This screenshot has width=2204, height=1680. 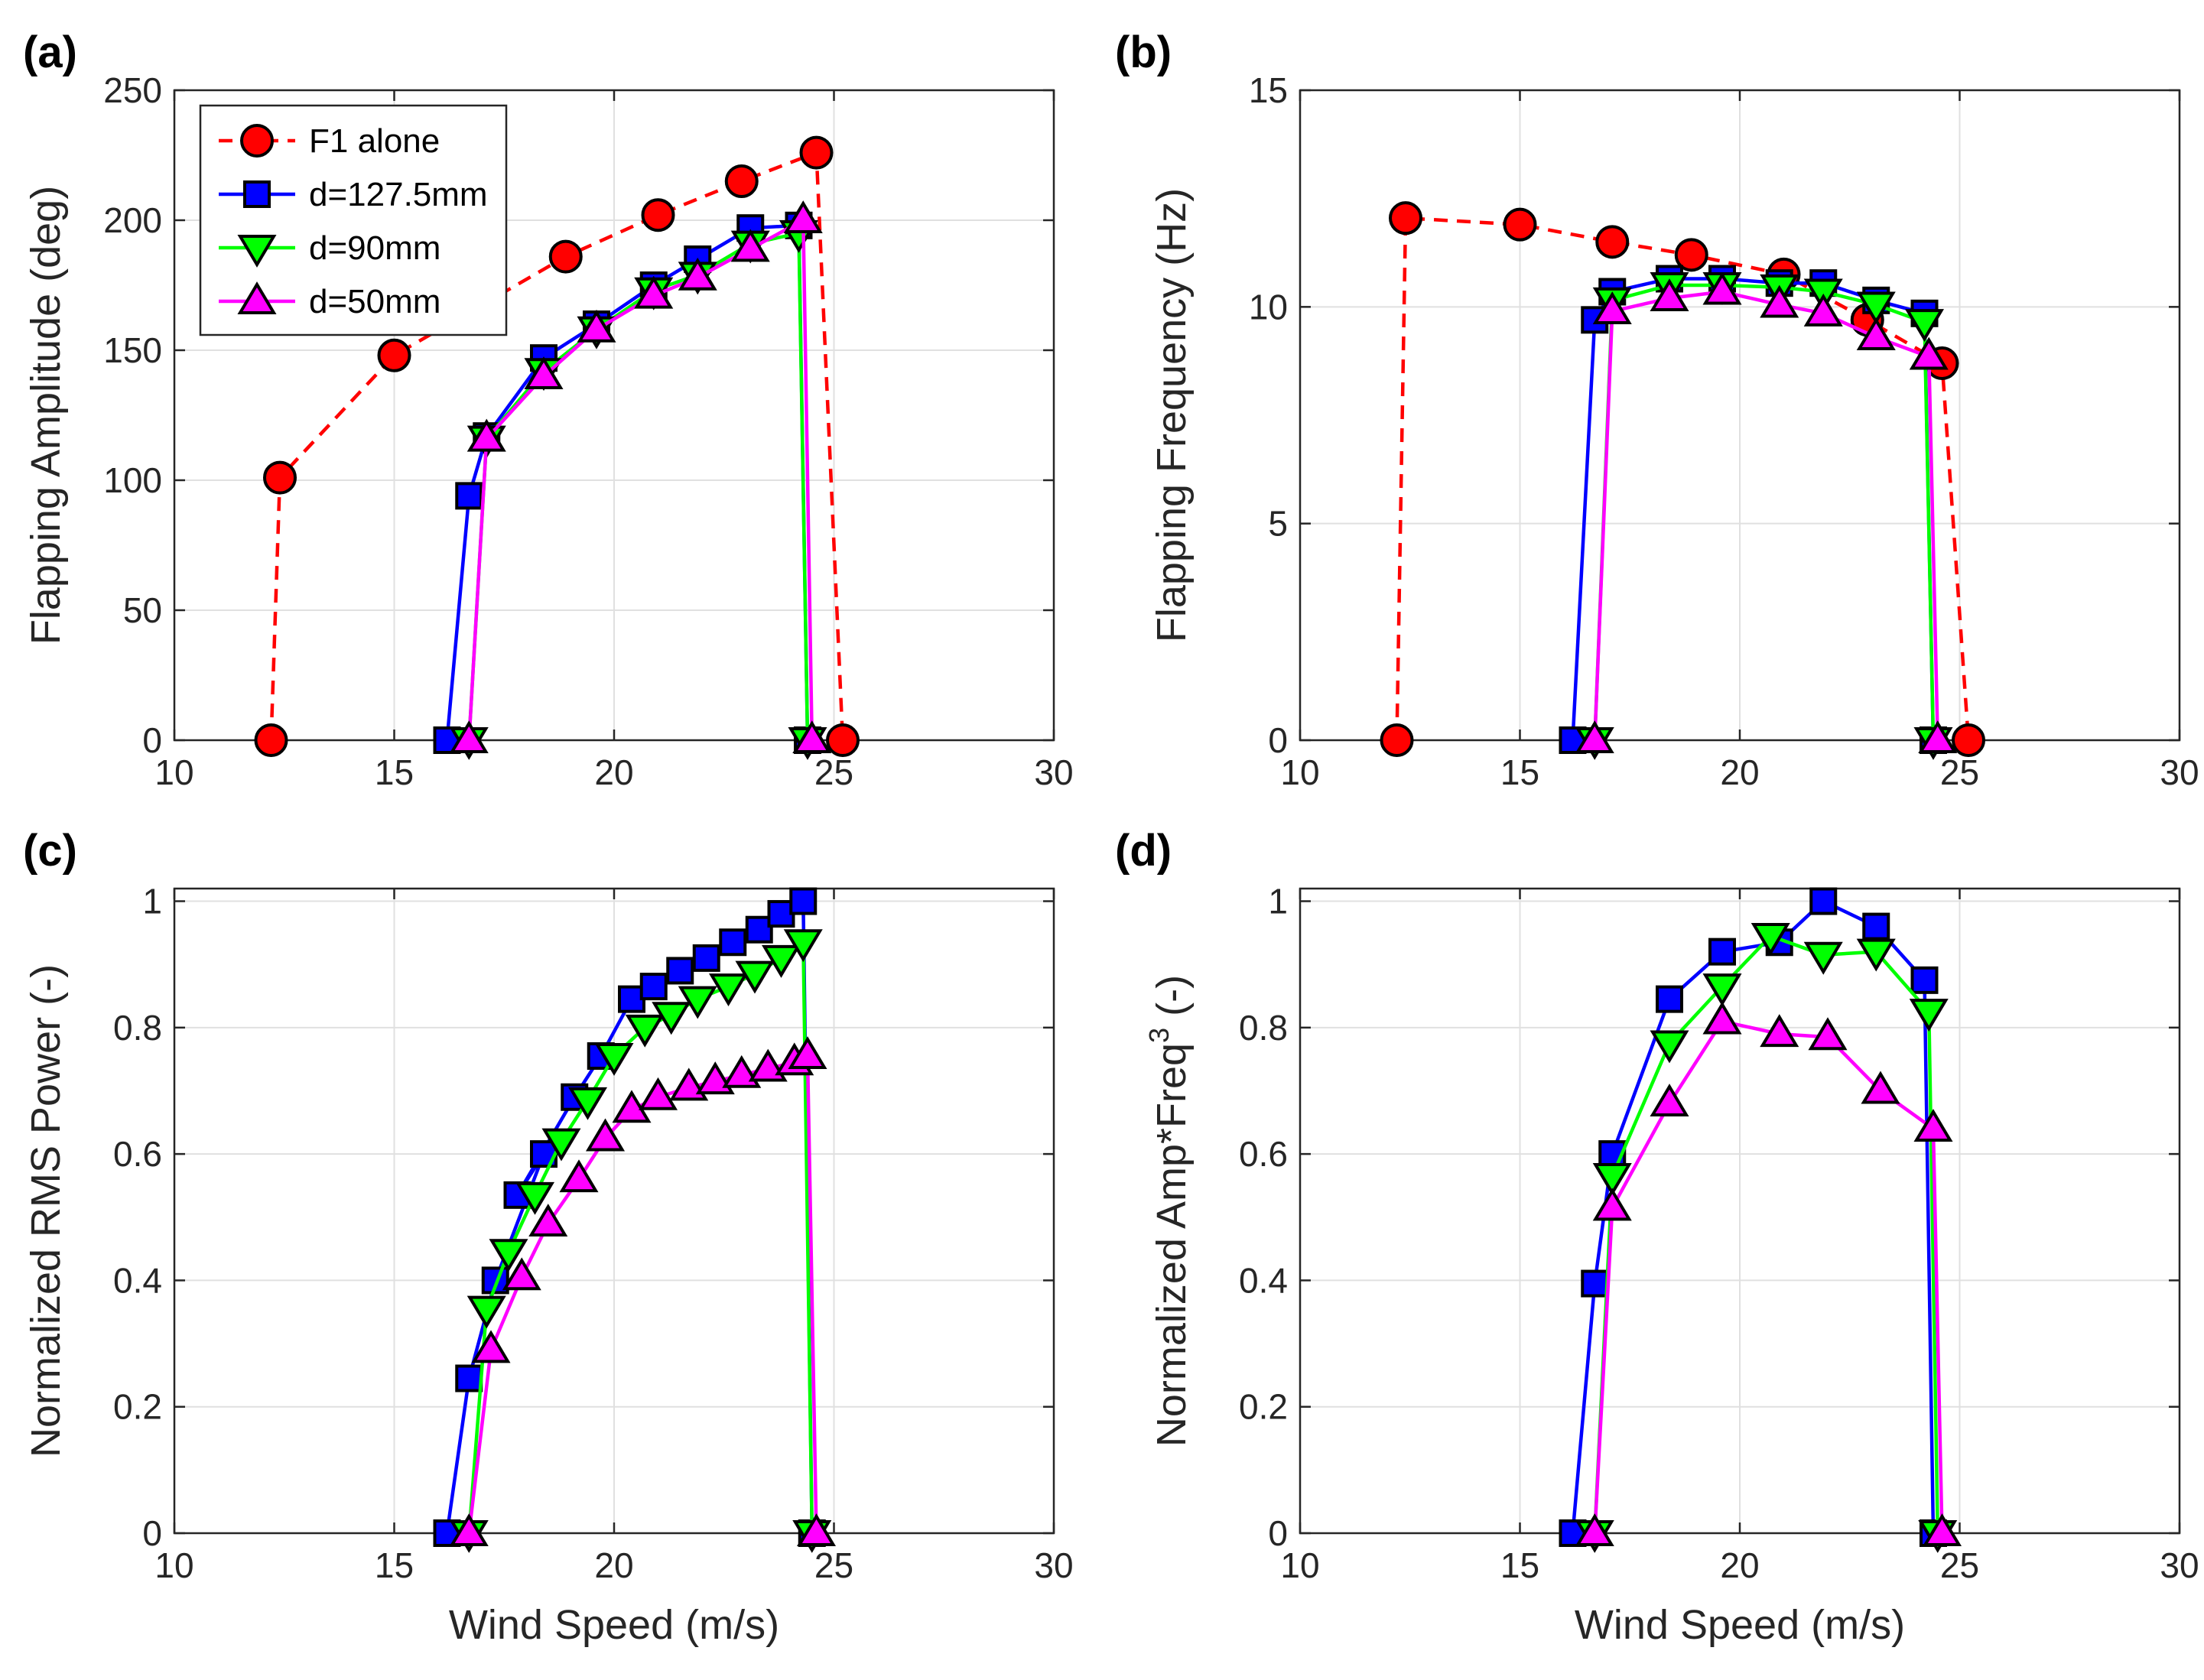 I want to click on tick-label-y: 1, so click(x=1278, y=901).